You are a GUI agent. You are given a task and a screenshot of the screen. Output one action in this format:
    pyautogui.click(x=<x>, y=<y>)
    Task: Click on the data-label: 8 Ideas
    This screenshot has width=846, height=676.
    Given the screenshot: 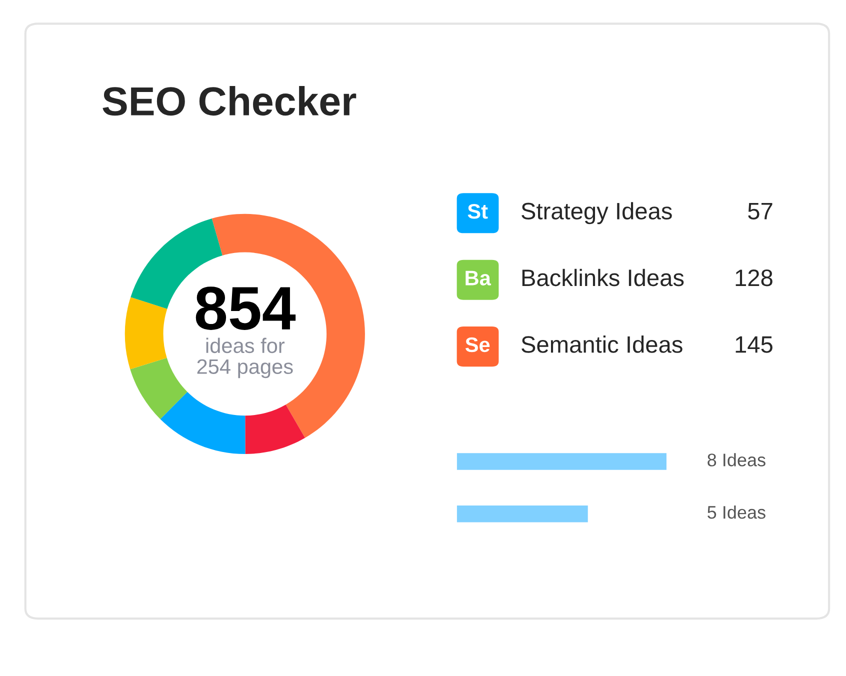 What is the action you would take?
    pyautogui.click(x=737, y=459)
    